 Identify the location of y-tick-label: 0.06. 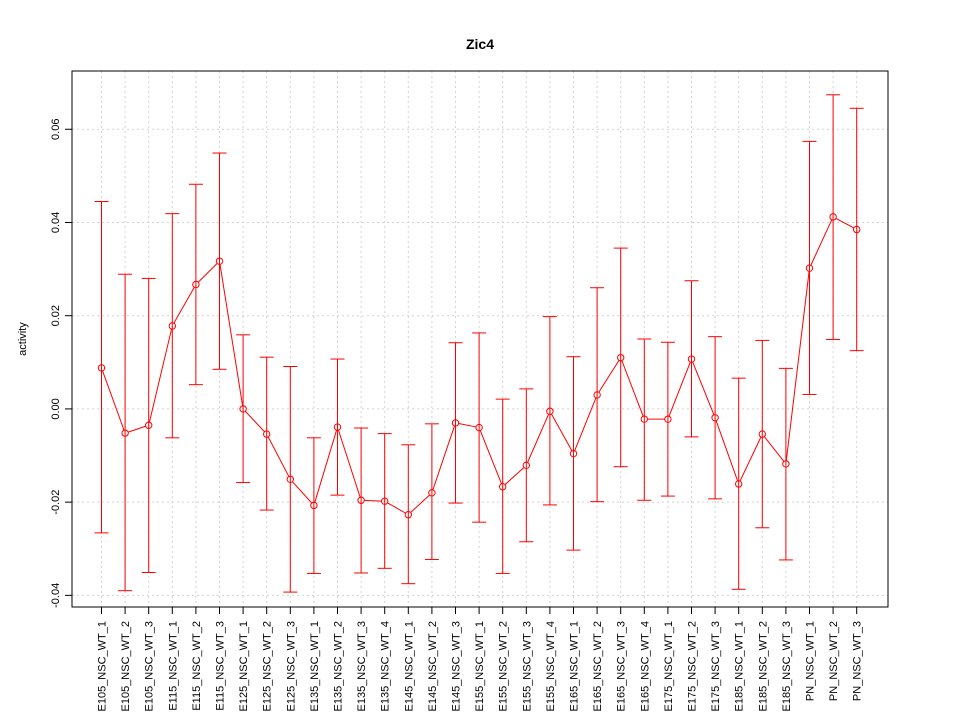
(56, 129).